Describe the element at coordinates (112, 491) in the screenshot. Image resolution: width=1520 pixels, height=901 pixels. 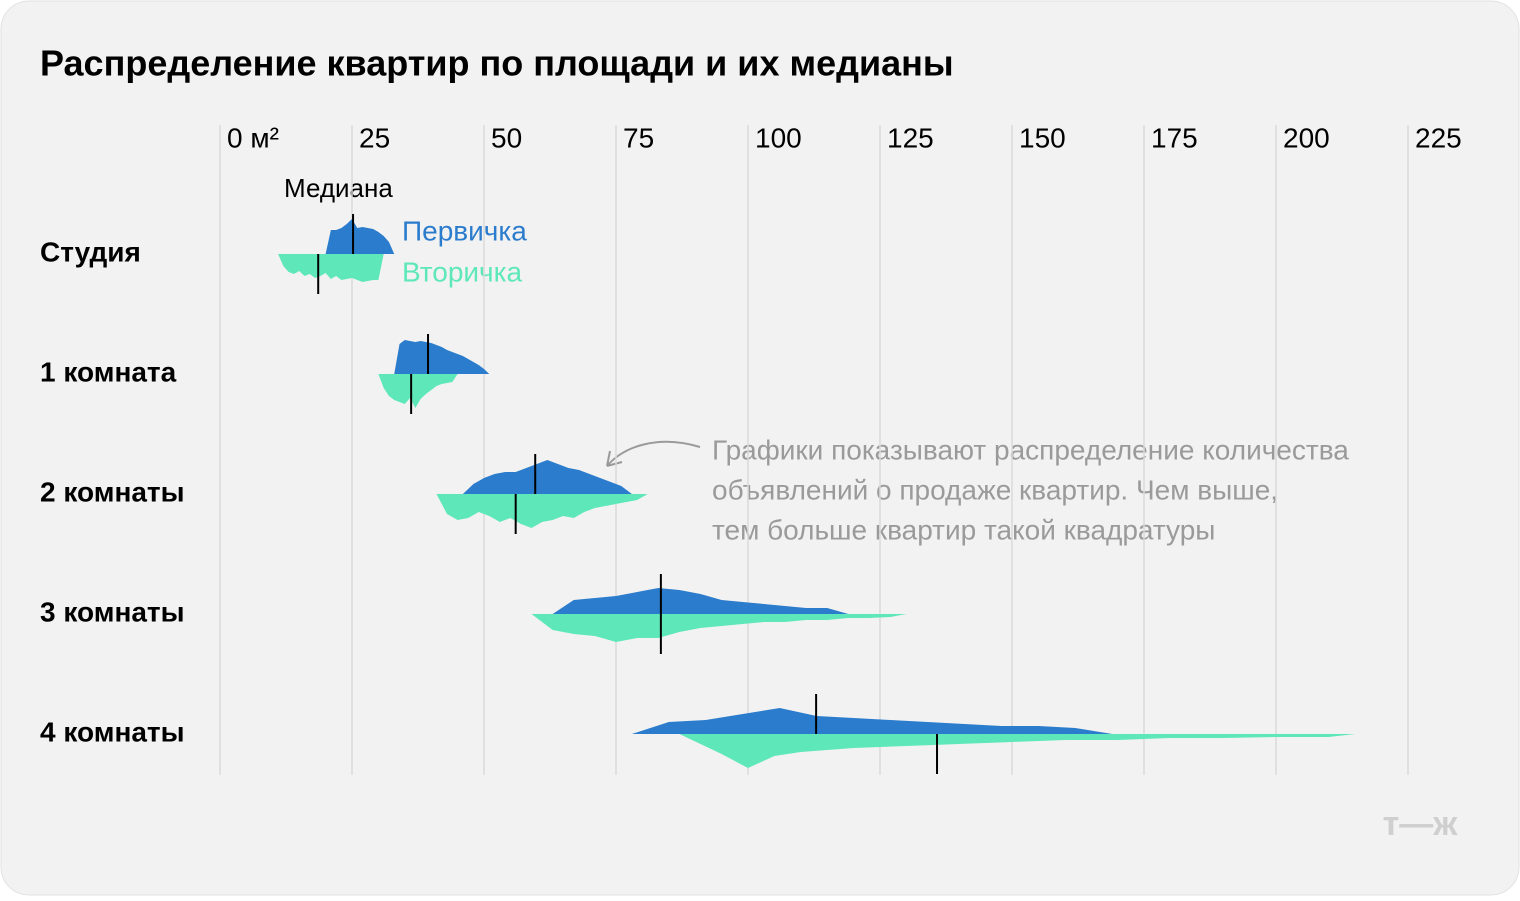
I see `category-label: 2 комнаты` at that location.